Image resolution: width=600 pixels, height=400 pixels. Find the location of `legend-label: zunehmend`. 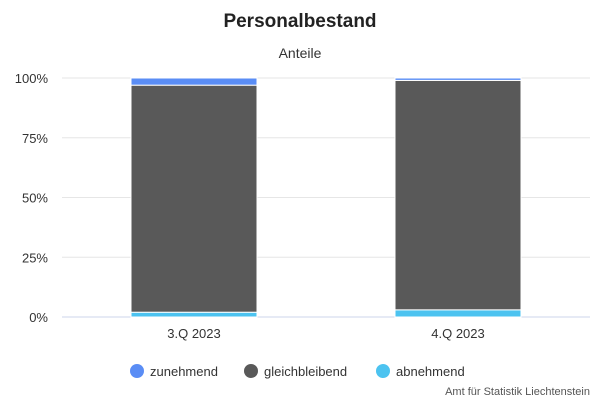

legend-label: zunehmend is located at coordinates (184, 371).